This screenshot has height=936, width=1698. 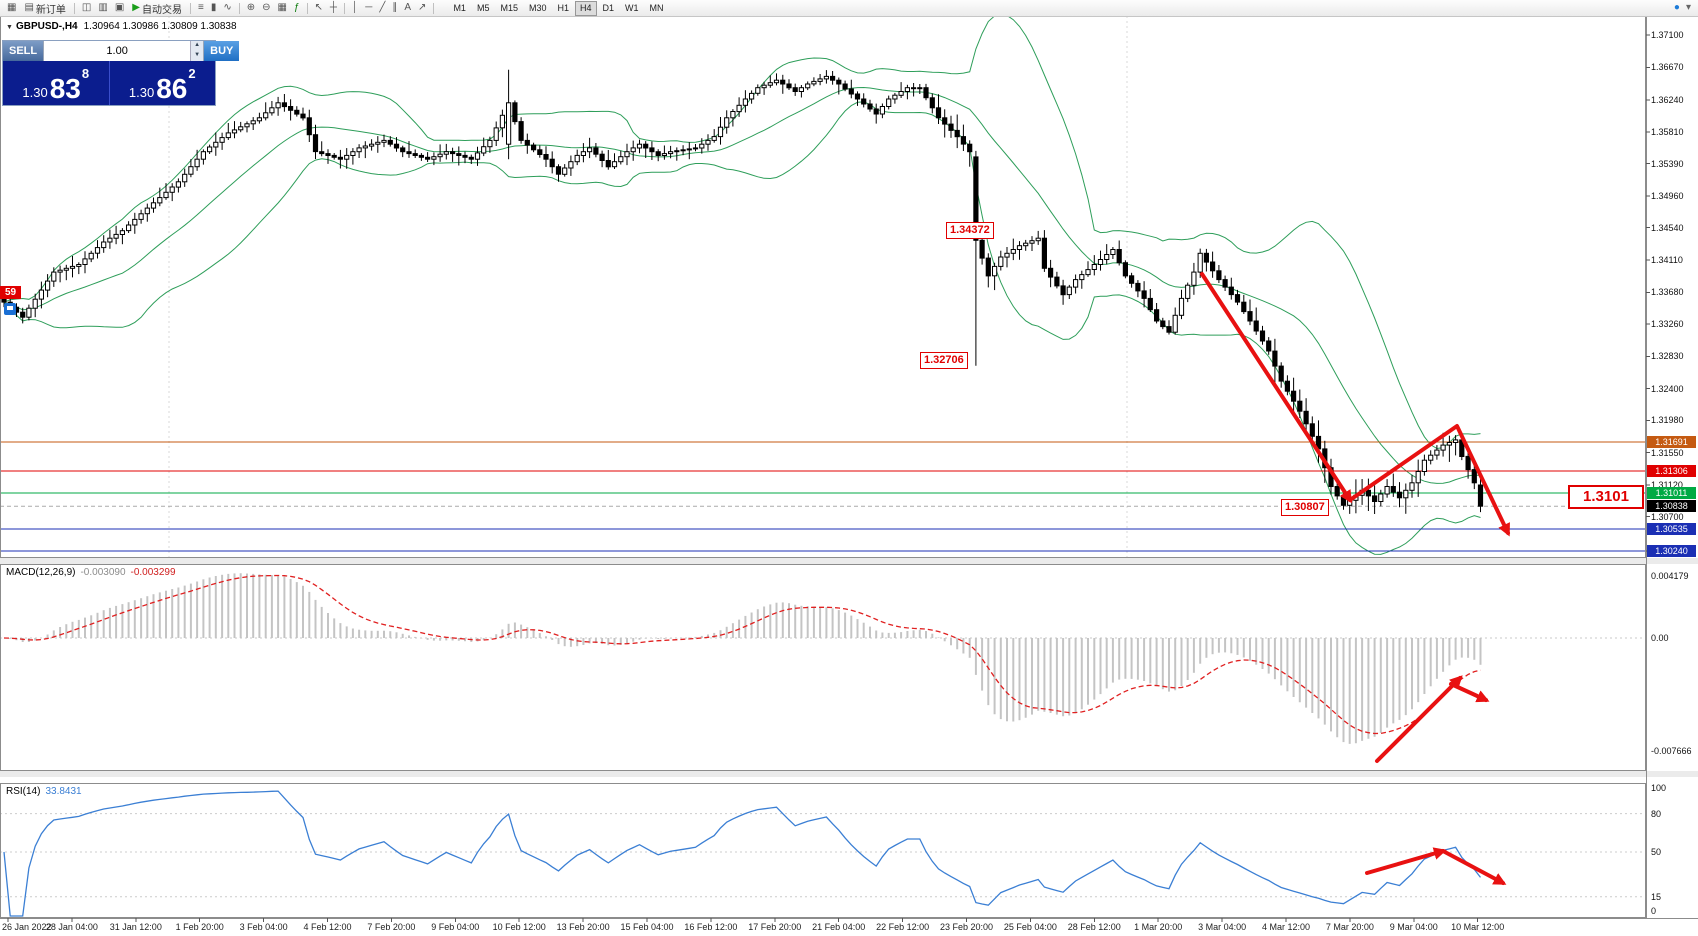 What do you see at coordinates (966, 927) in the screenshot?
I see `date-axis-label: 23 Feb 20:00` at bounding box center [966, 927].